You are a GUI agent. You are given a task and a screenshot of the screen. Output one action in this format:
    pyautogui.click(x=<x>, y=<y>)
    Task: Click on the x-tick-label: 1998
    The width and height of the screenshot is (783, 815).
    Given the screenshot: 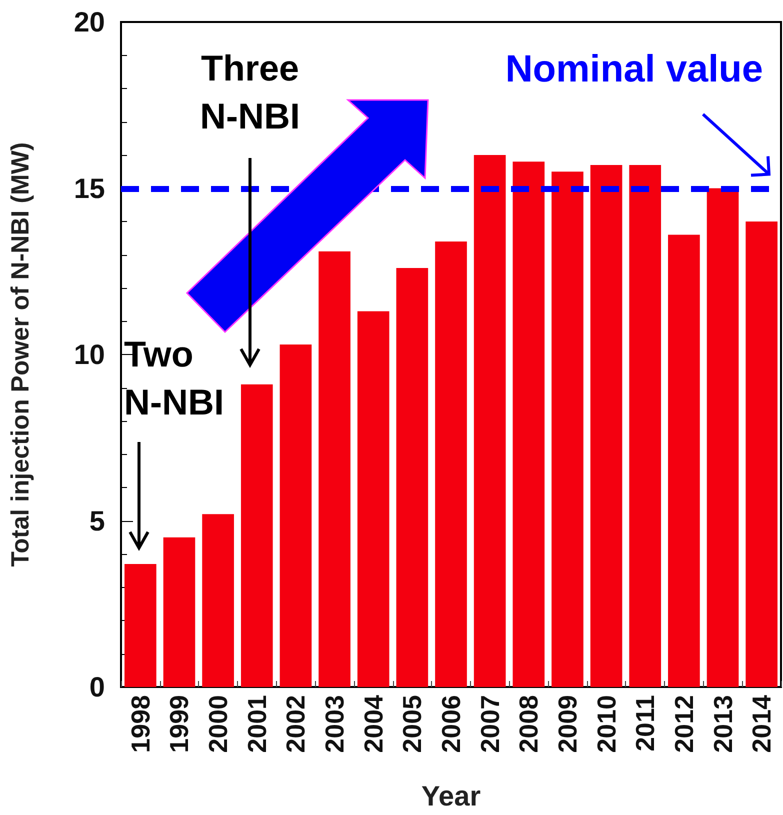 What is the action you would take?
    pyautogui.click(x=140, y=724)
    